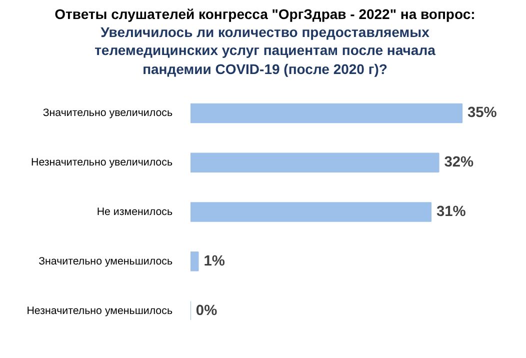 The image size is (526, 358). I want to click on data-label: 0%, so click(207, 310).